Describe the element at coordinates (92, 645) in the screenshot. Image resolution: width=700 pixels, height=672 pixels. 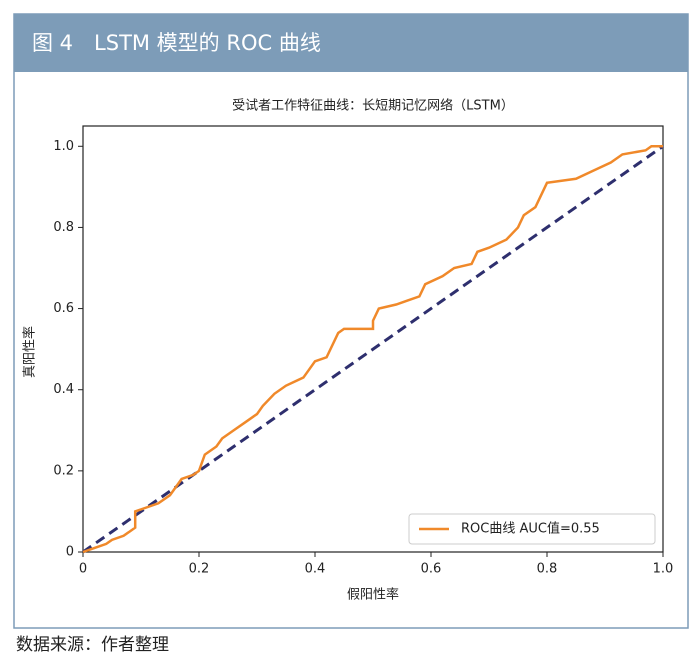
I see `source-note: 数据来源：作者整理` at that location.